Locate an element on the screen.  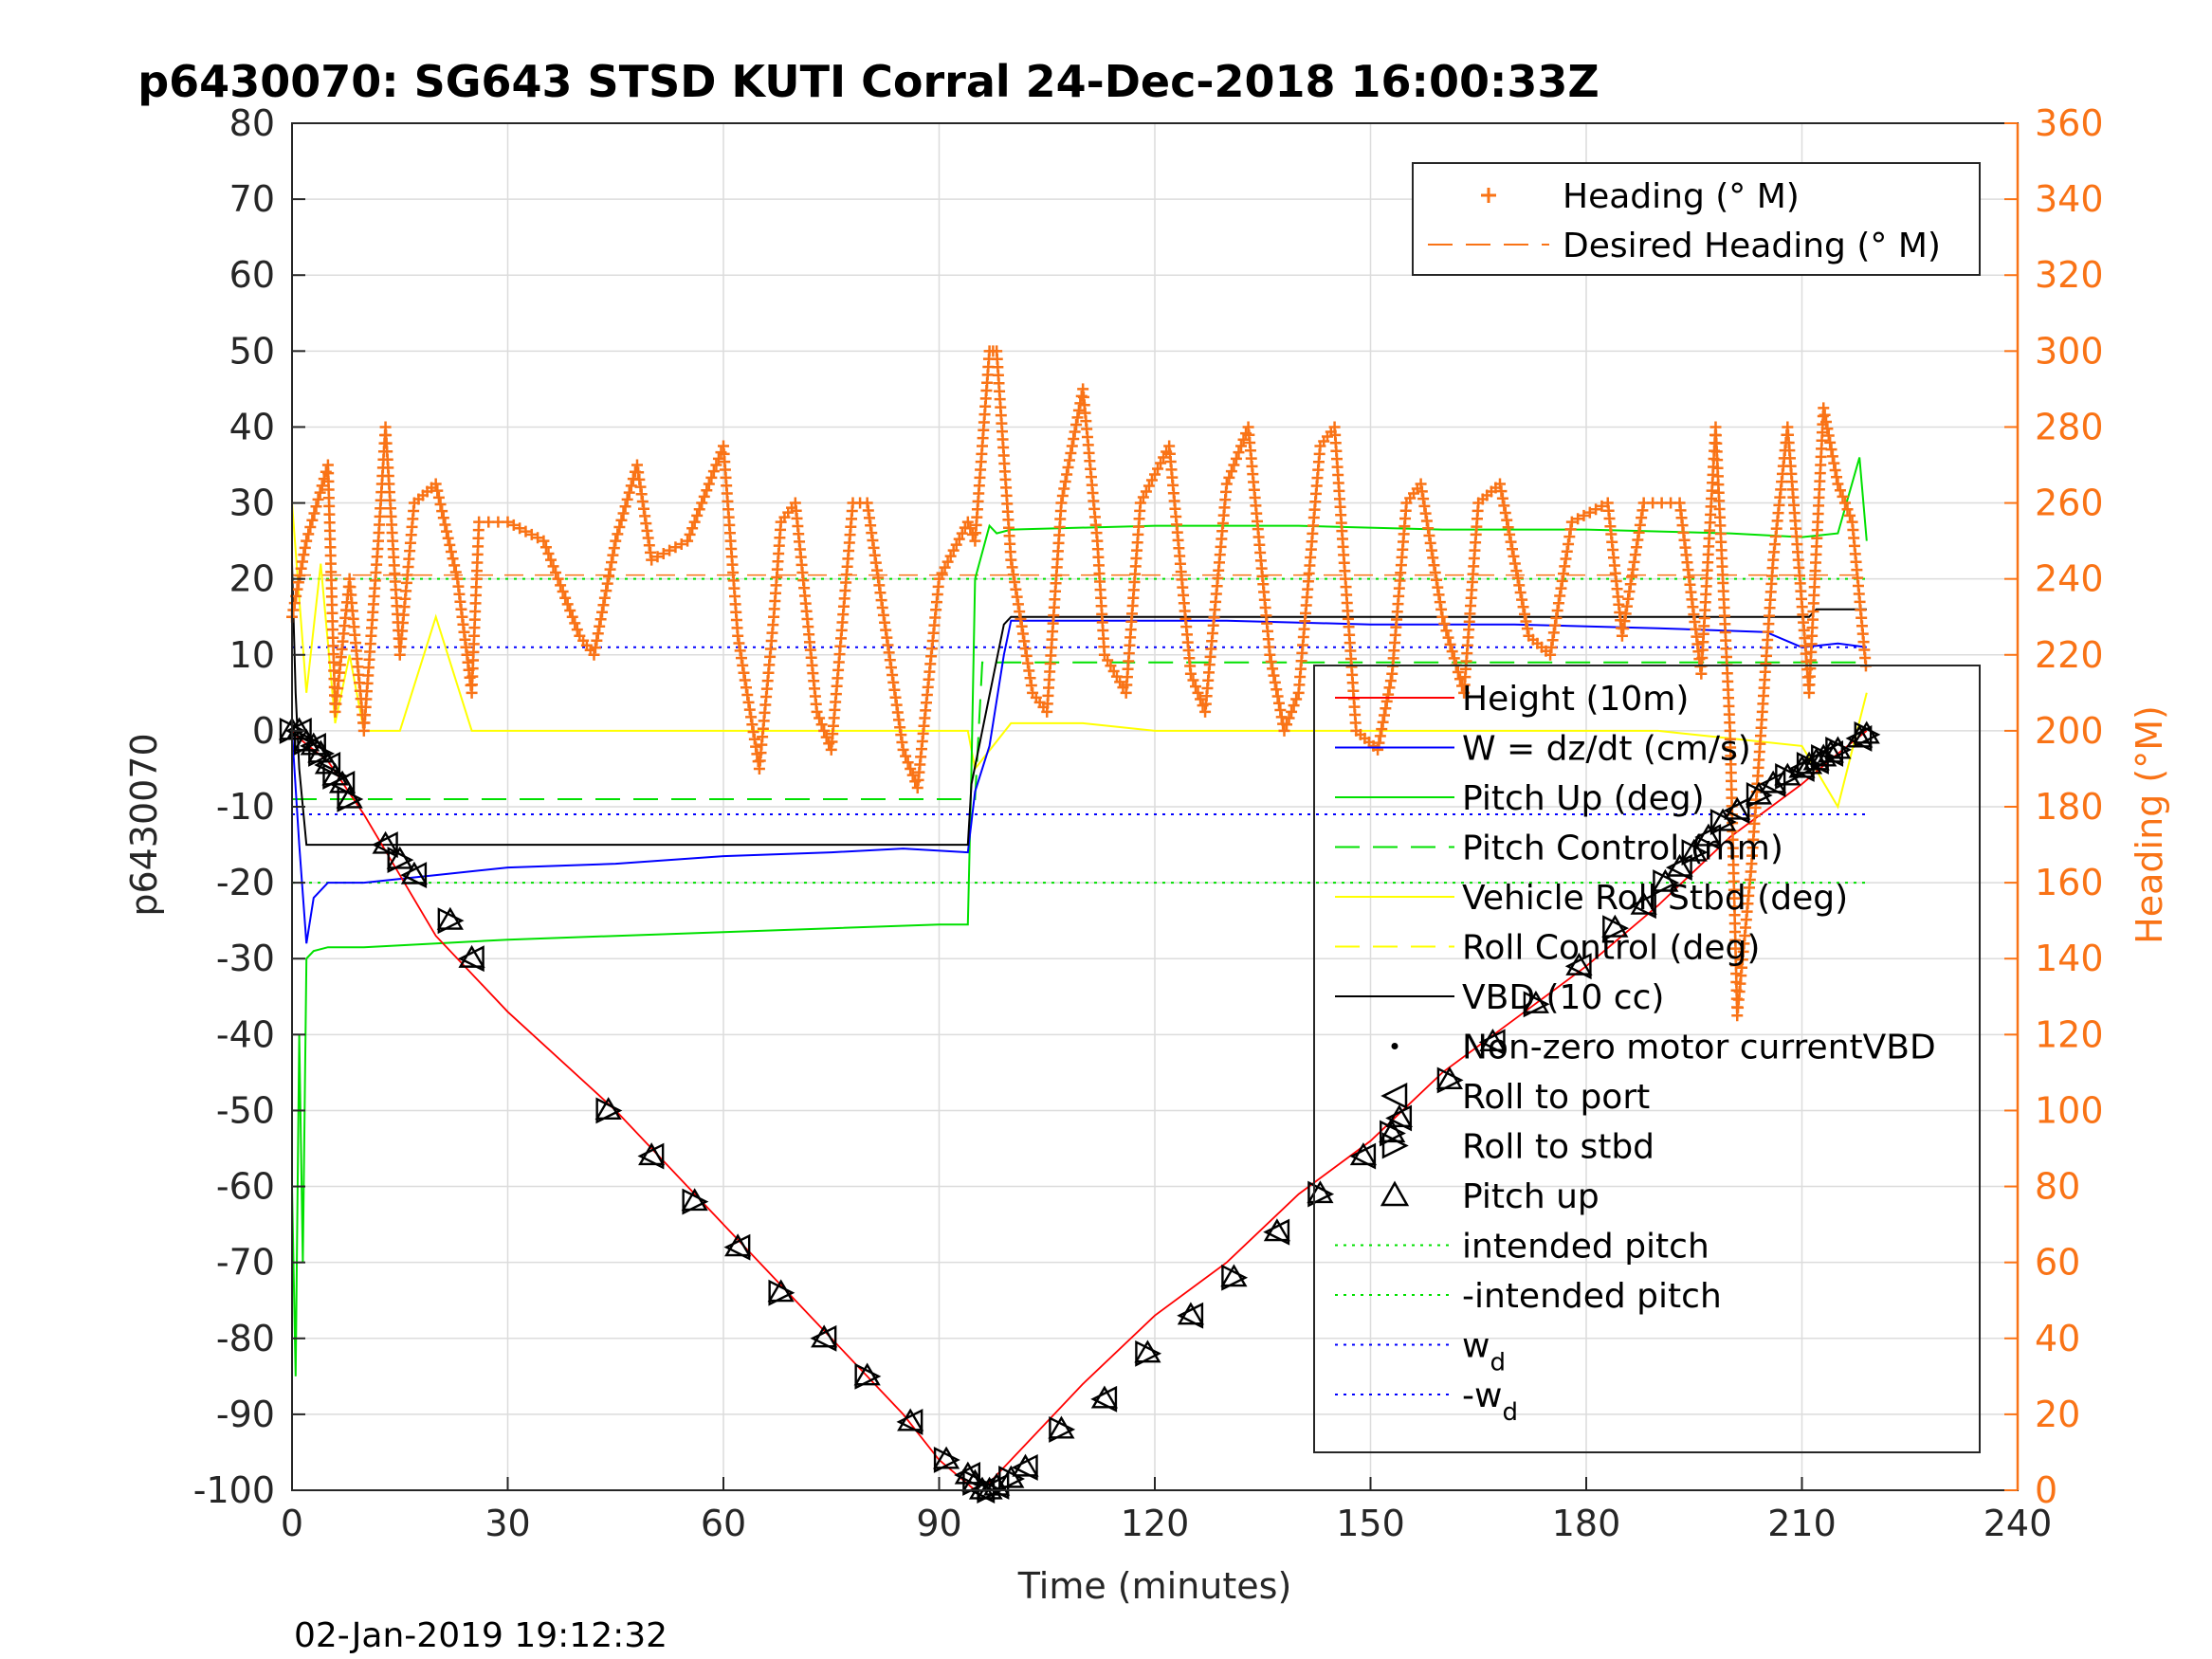
legend-heading-label: Heading (° M) is located at coordinates (1681, 196).